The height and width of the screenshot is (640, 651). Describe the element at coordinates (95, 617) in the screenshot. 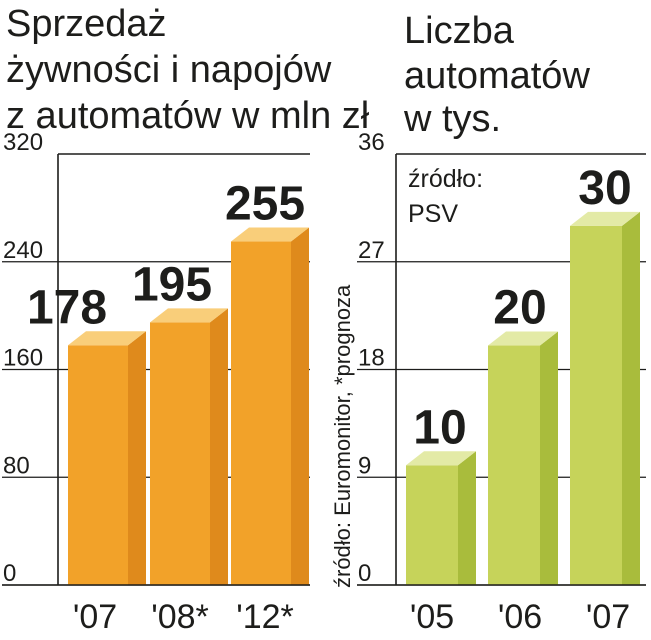

I see `chart-0-category-label: '07` at that location.